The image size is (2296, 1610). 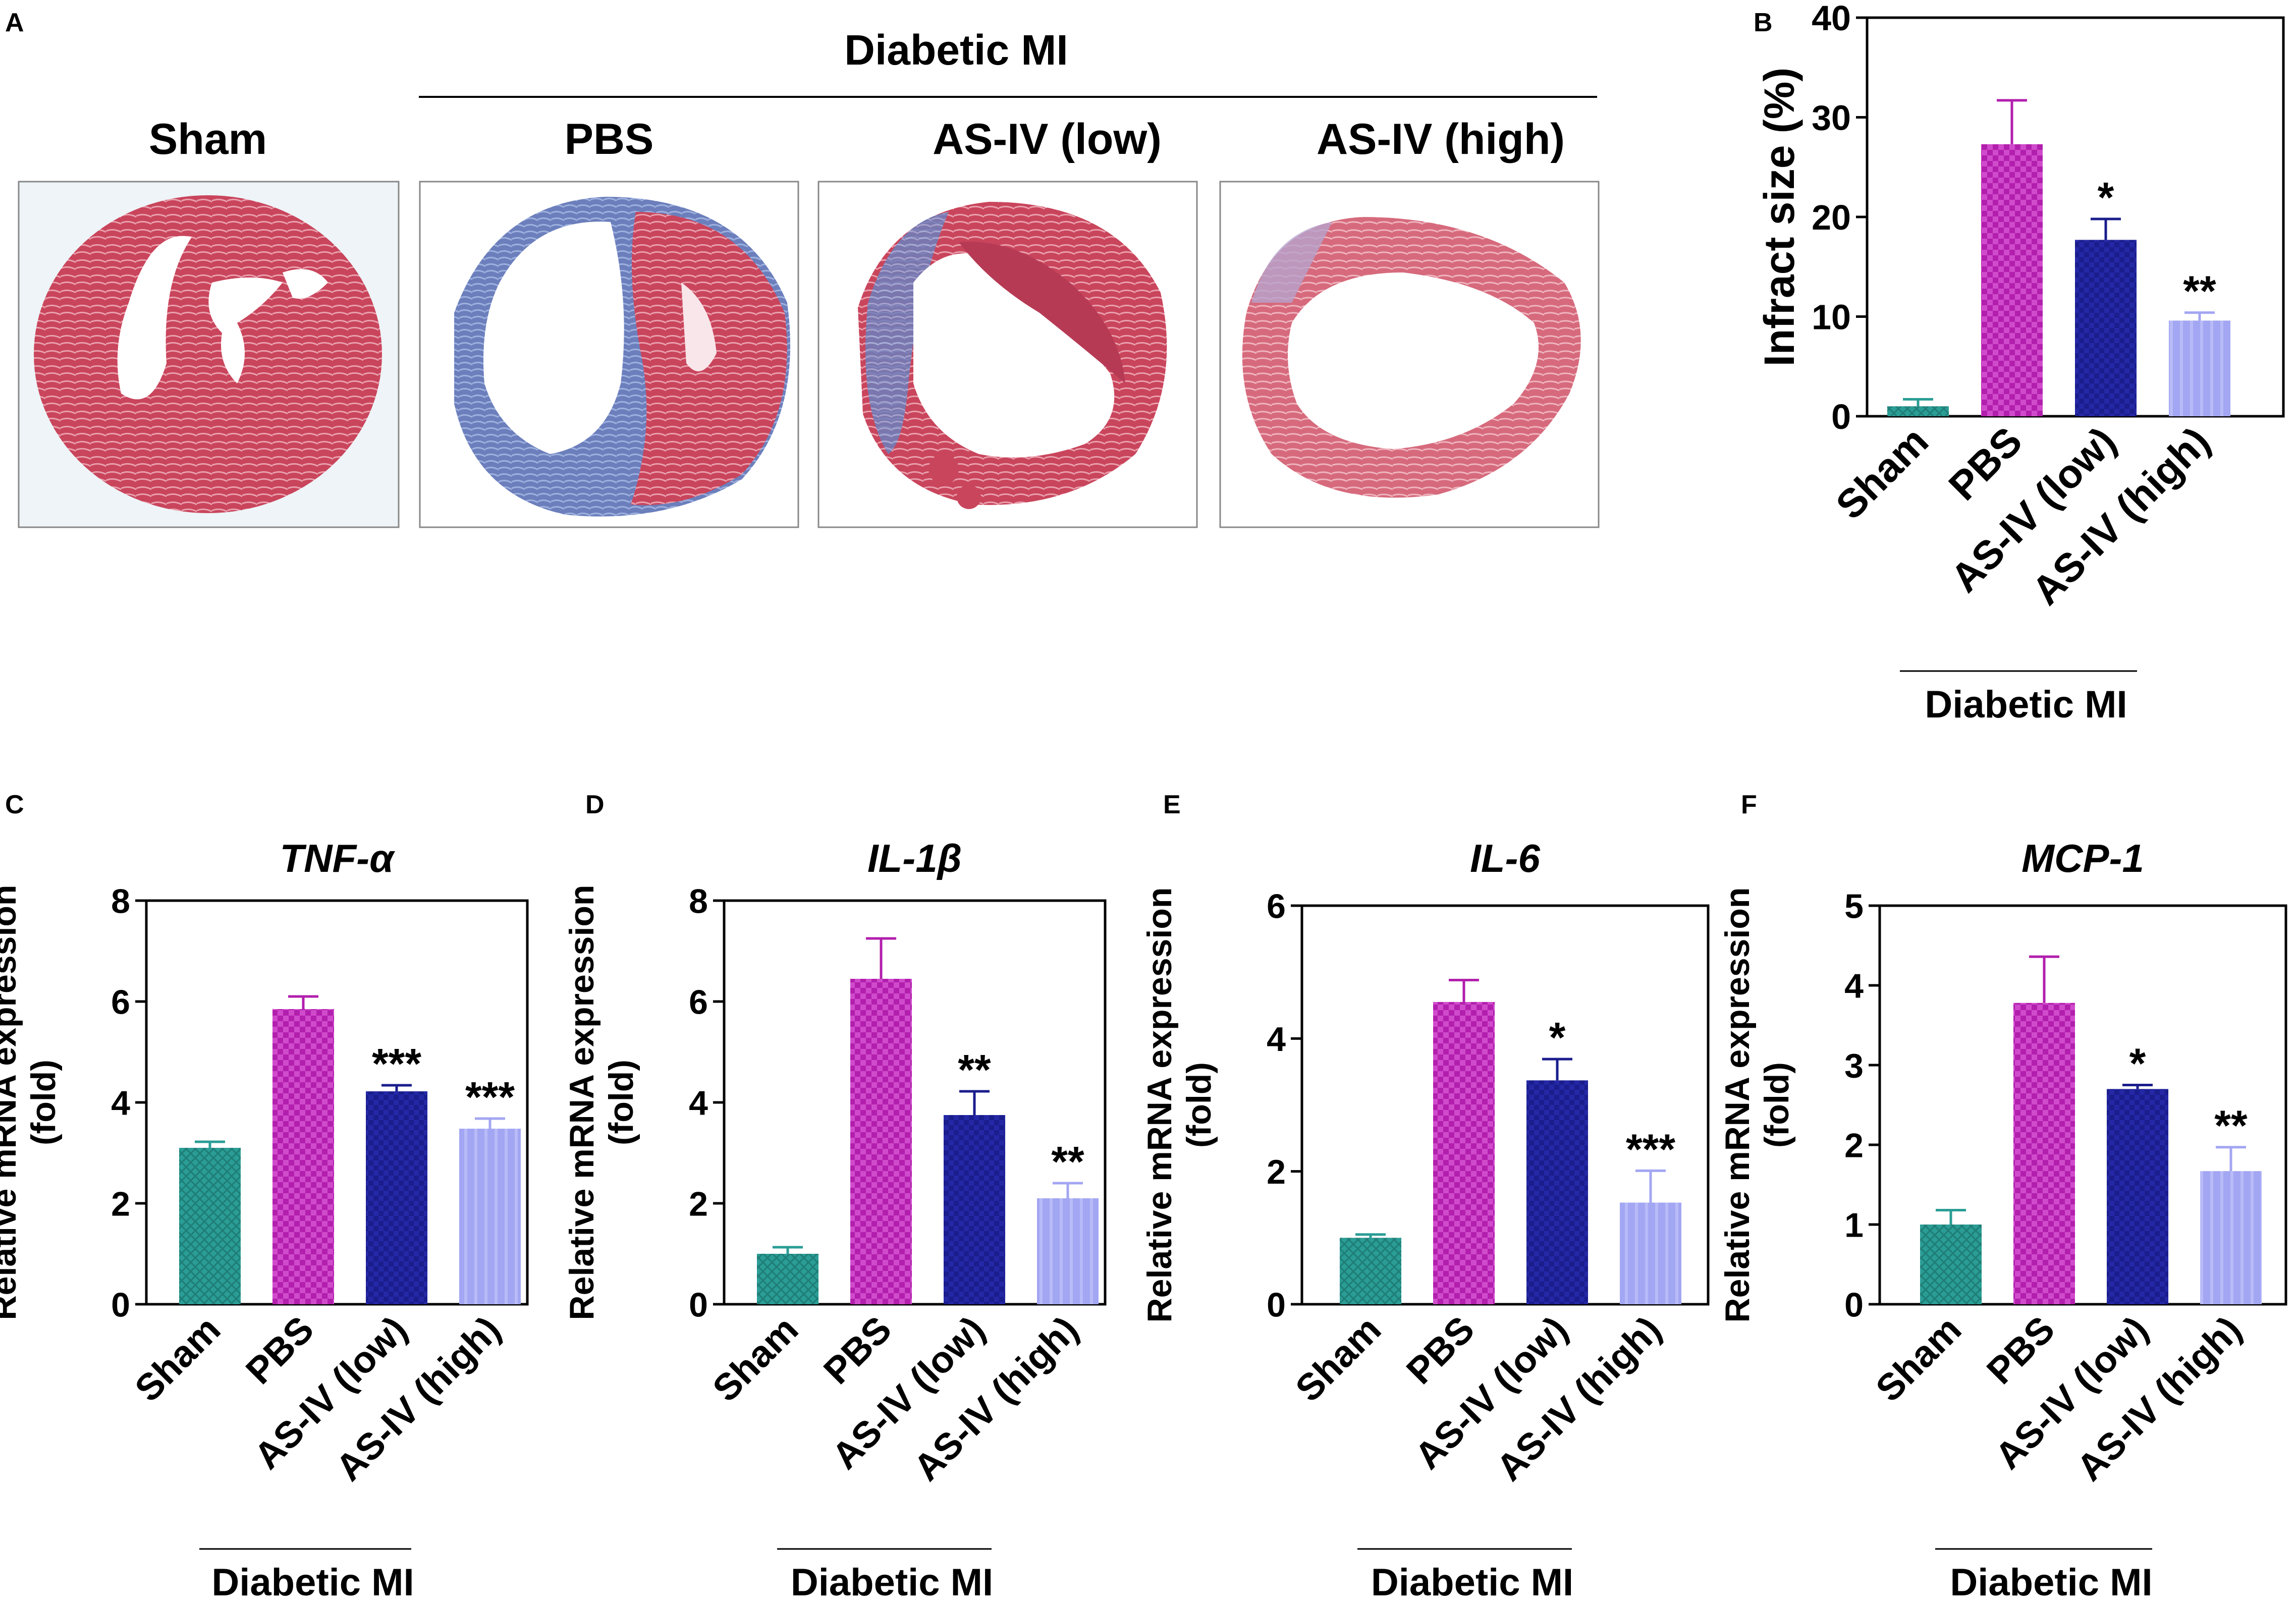 What do you see at coordinates (1505, 858) in the screenshot?
I see `chart-title: IL-6` at bounding box center [1505, 858].